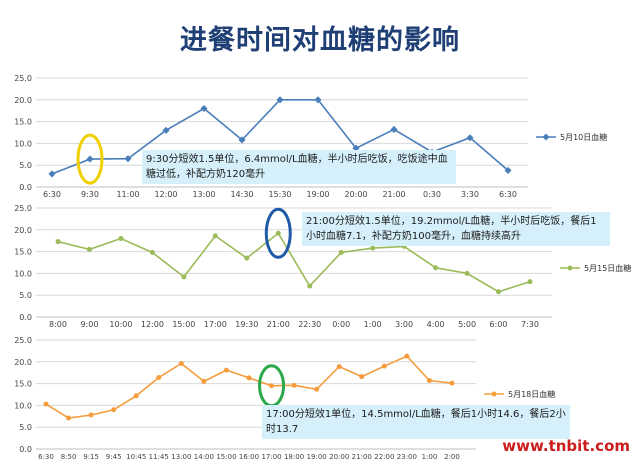 The image size is (640, 461). Describe the element at coordinates (23, 362) in the screenshot. I see `chart-3-y-tick-label: 20.0` at that location.